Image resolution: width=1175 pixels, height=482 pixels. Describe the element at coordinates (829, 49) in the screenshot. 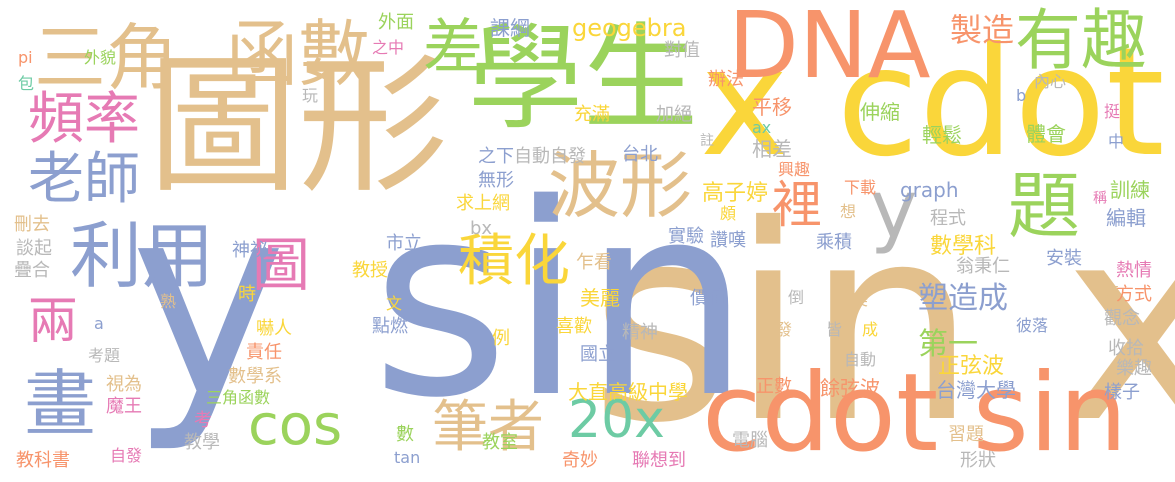

I see `word-cloud-word: DNA` at that location.